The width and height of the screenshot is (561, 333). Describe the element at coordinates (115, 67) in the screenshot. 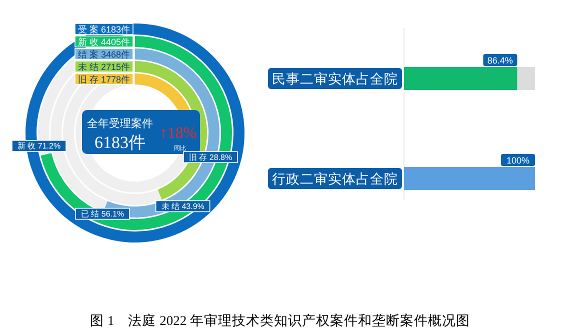

I see `data-label: 2715件` at that location.